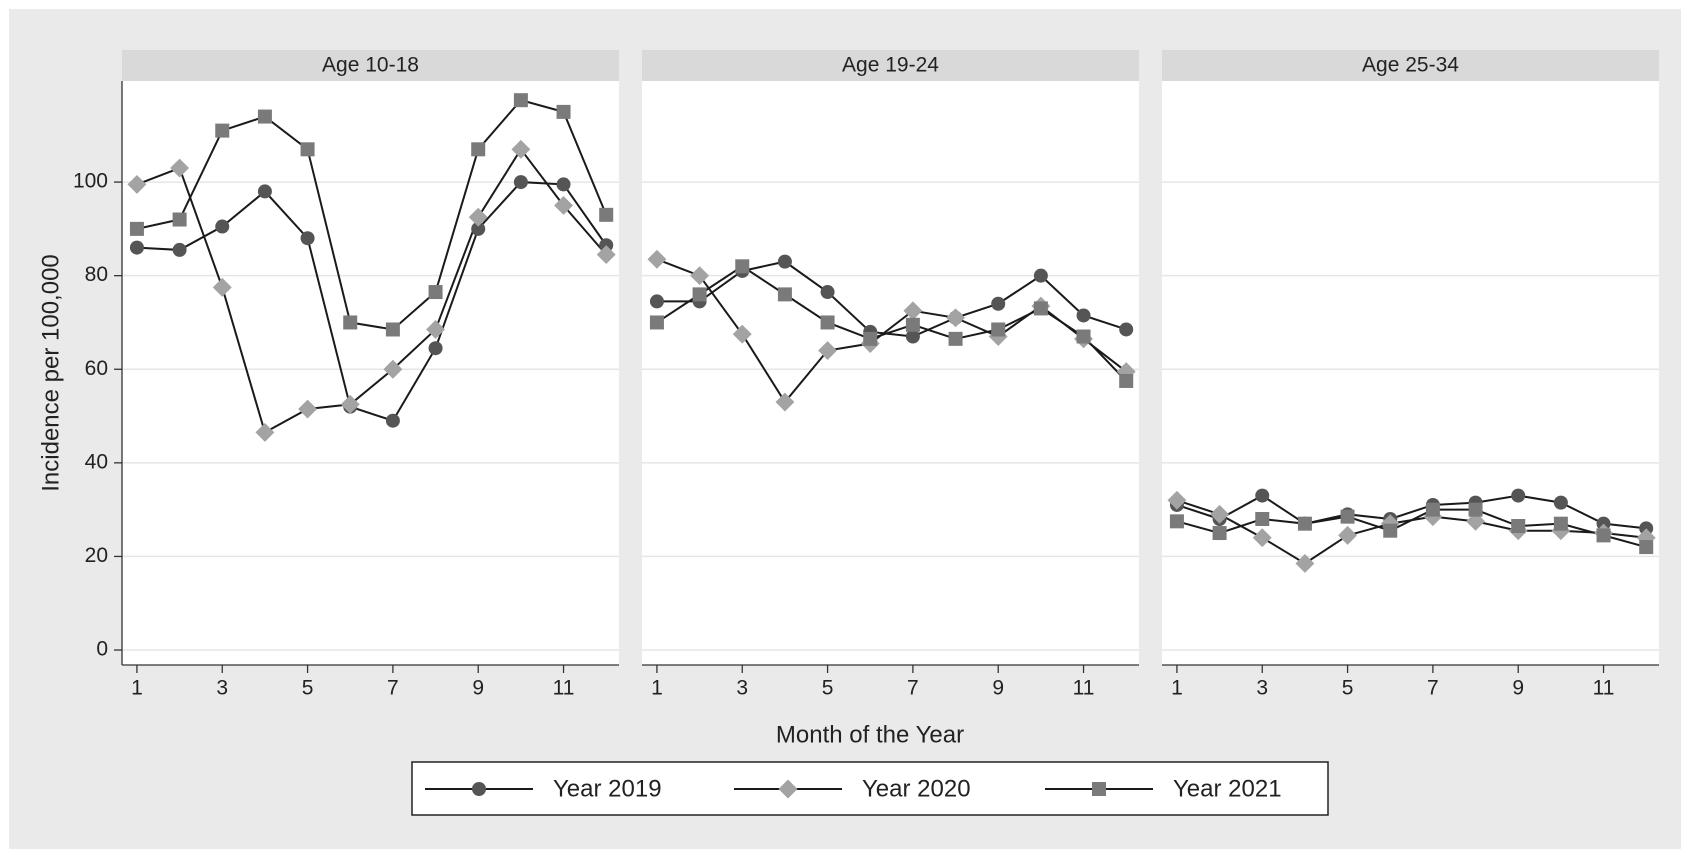 The image size is (1695, 852). I want to click on x-axis-label: Month of the Year, so click(870, 734).